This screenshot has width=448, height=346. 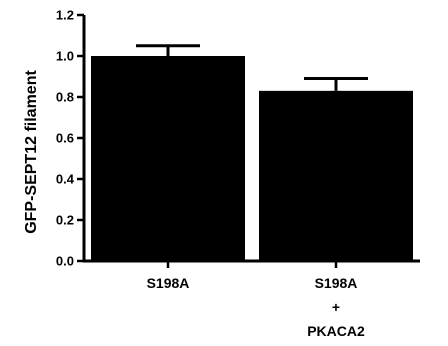 I want to click on y-tick-label: 0.4, so click(x=65, y=179).